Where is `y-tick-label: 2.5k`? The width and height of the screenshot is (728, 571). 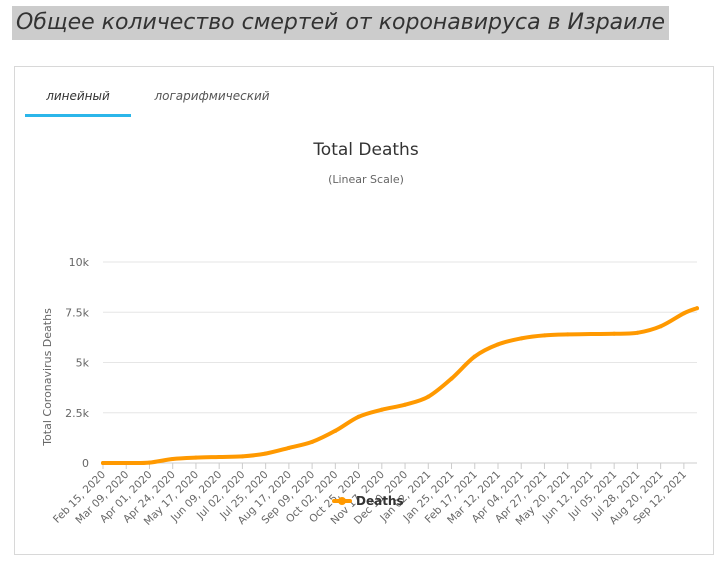
y-tick-label: 2.5k is located at coordinates (77, 413).